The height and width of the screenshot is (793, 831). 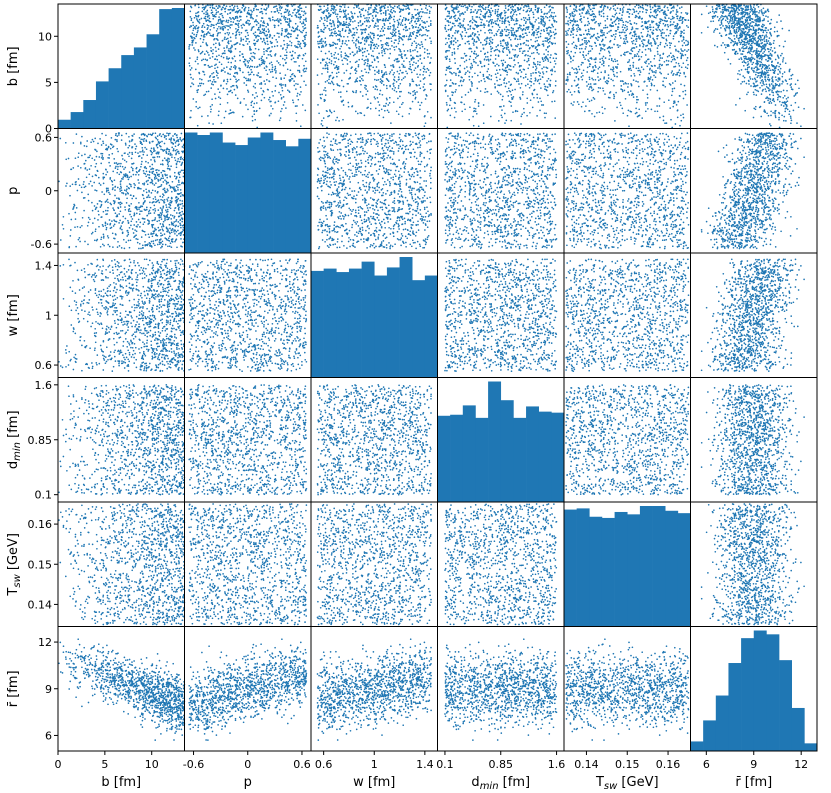 I want to click on panel-dmin-vs-Tsw, so click(x=627, y=440).